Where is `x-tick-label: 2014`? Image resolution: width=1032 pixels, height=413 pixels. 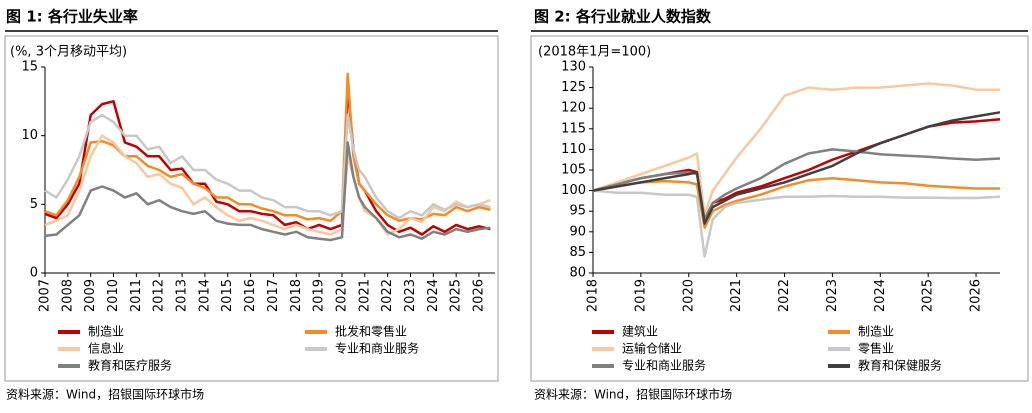
x-tick-label: 2014 is located at coordinates (204, 295).